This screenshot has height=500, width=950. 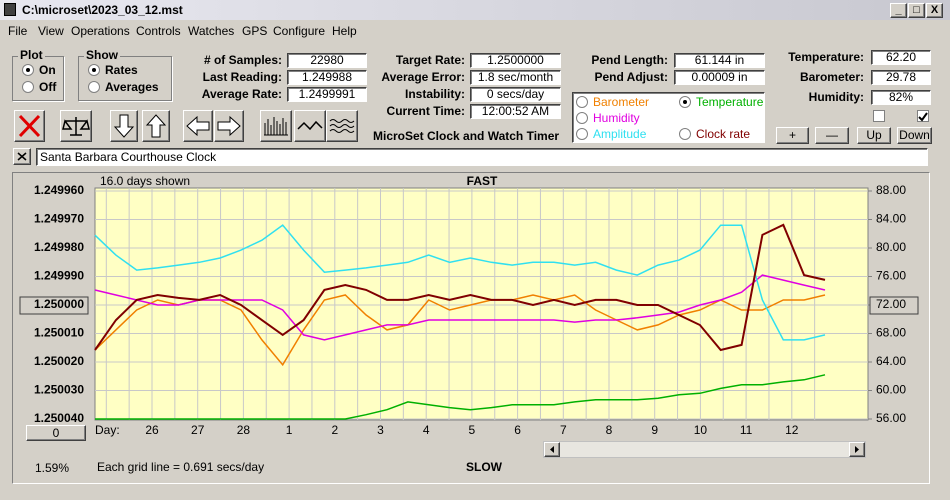 I want to click on window-controls: _ □ X, so click(x=920, y=11).